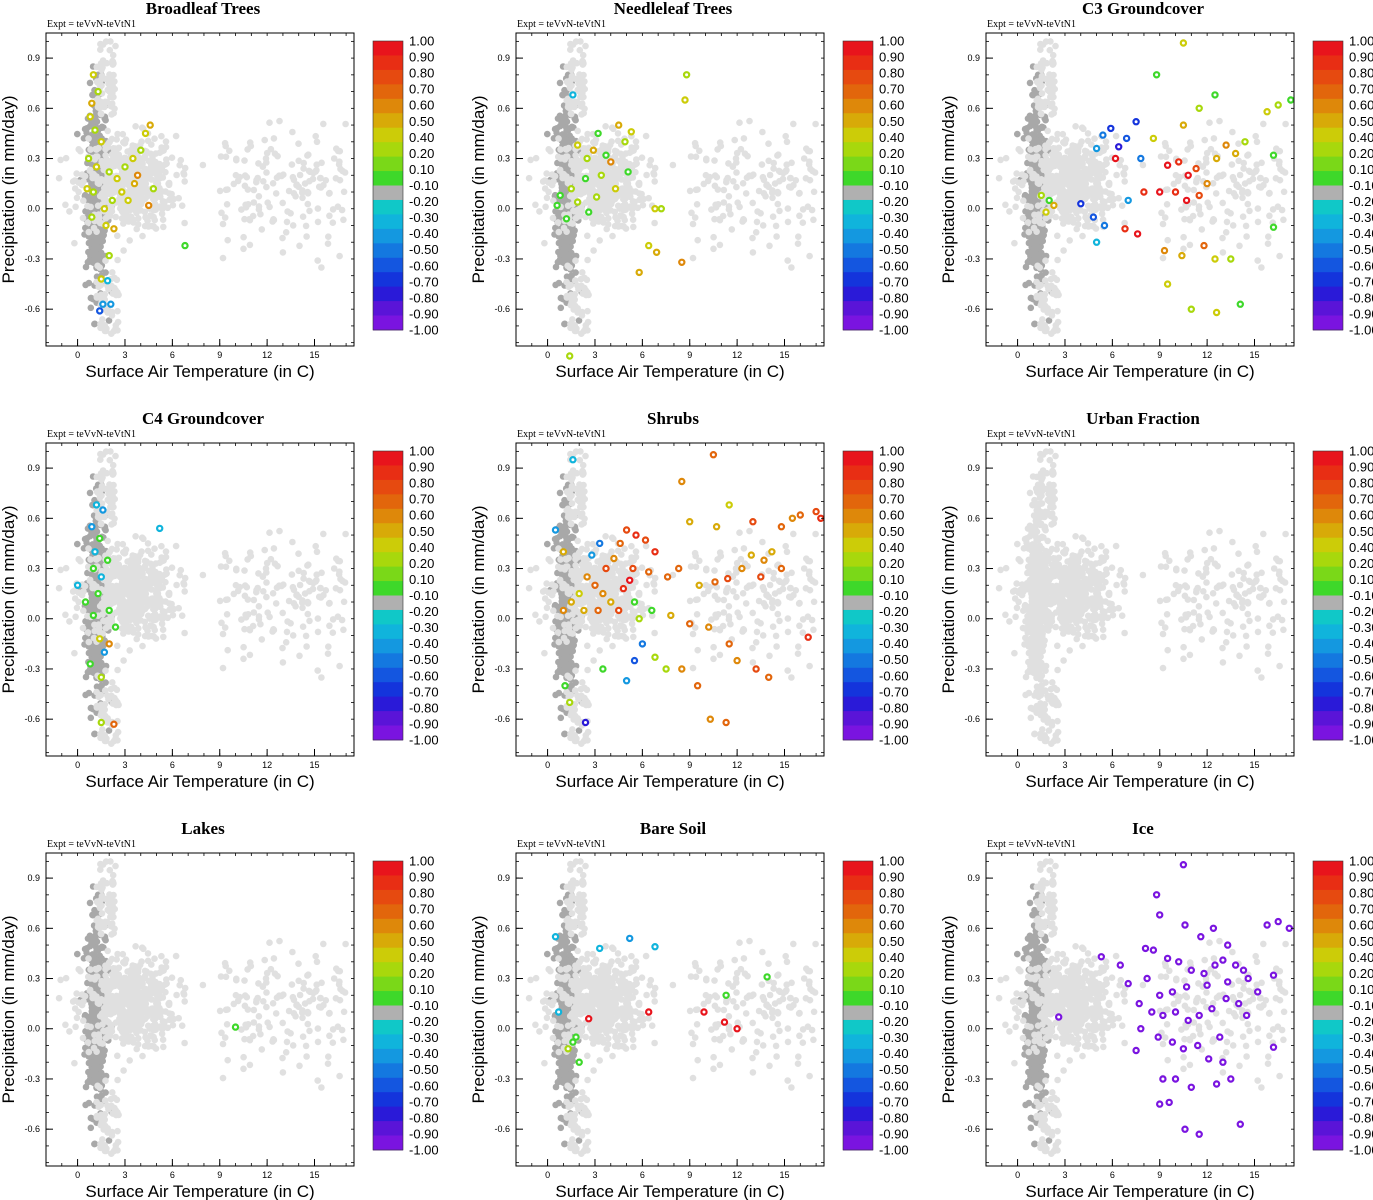 This screenshot has width=1373, height=1200. I want to click on colorbar-label: -0.30, so click(894, 217).